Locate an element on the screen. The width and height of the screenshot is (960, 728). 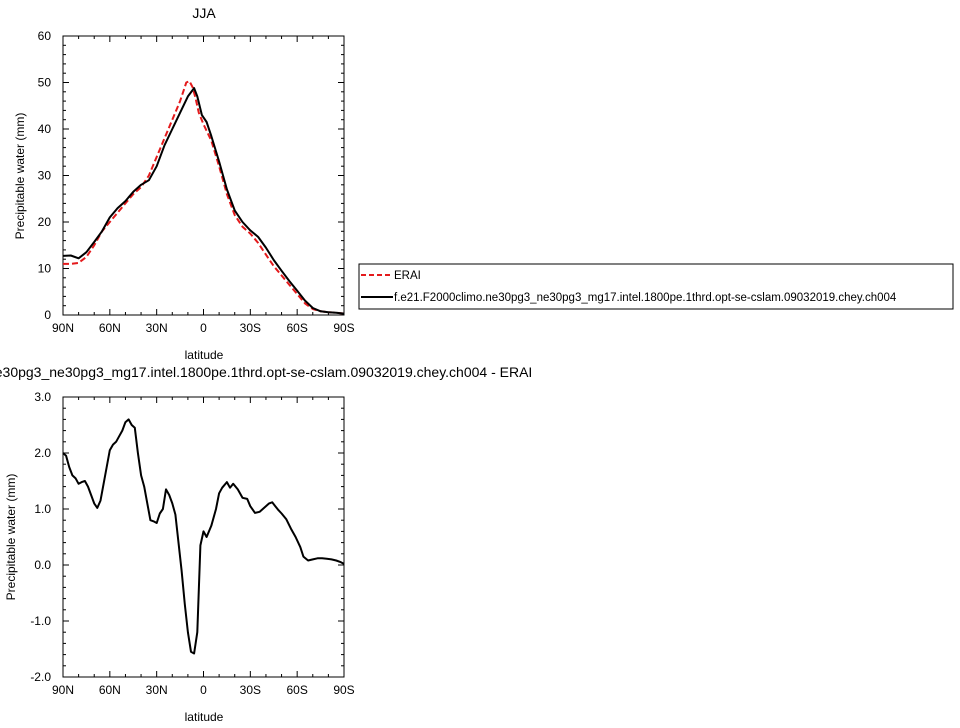
bottom-x-tick-label: 60S is located at coordinates (296, 690).